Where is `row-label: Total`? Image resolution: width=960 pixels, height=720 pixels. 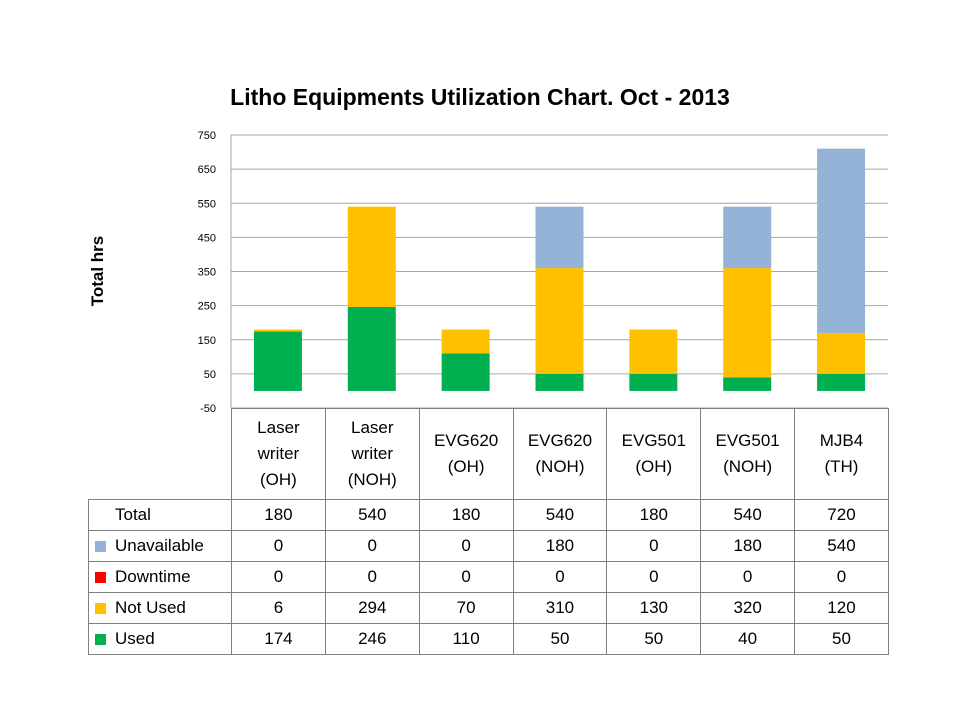 row-label: Total is located at coordinates (160, 515).